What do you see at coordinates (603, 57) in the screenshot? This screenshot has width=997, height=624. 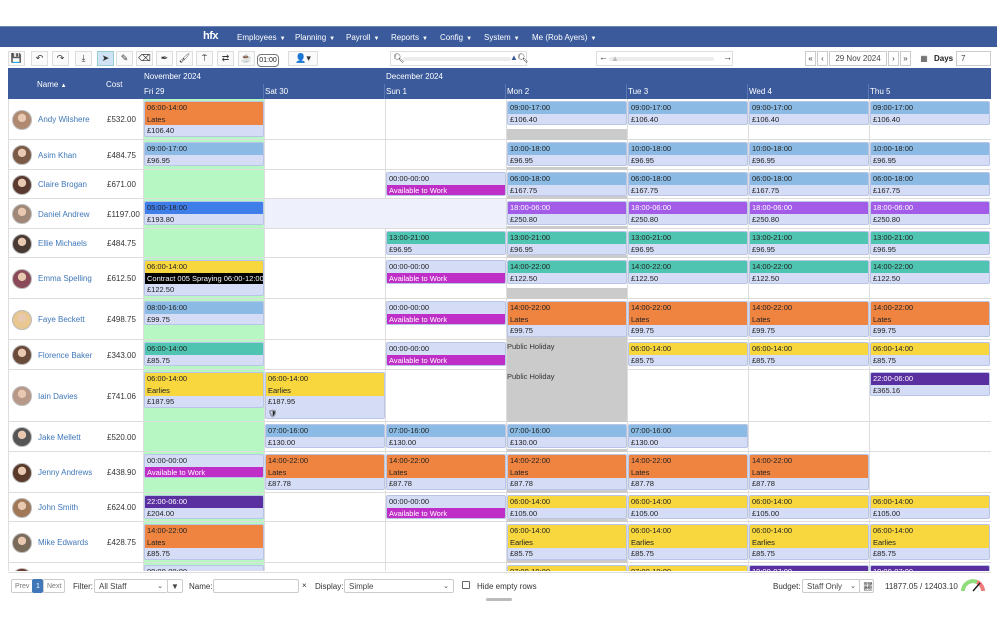 I see `arrow-left-icon: ←` at bounding box center [603, 57].